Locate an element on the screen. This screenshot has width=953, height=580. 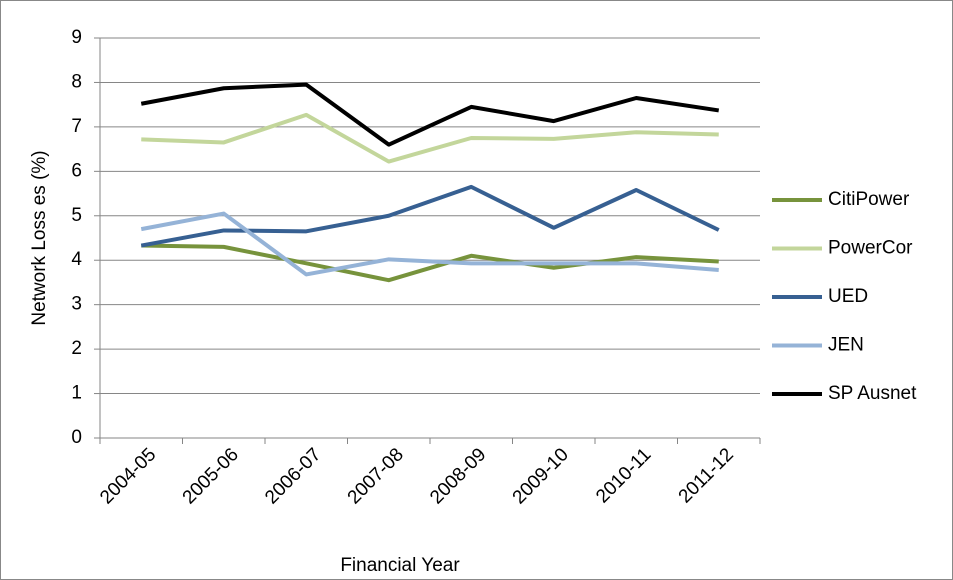
y-tick-label: 9 is located at coordinates (76, 37).